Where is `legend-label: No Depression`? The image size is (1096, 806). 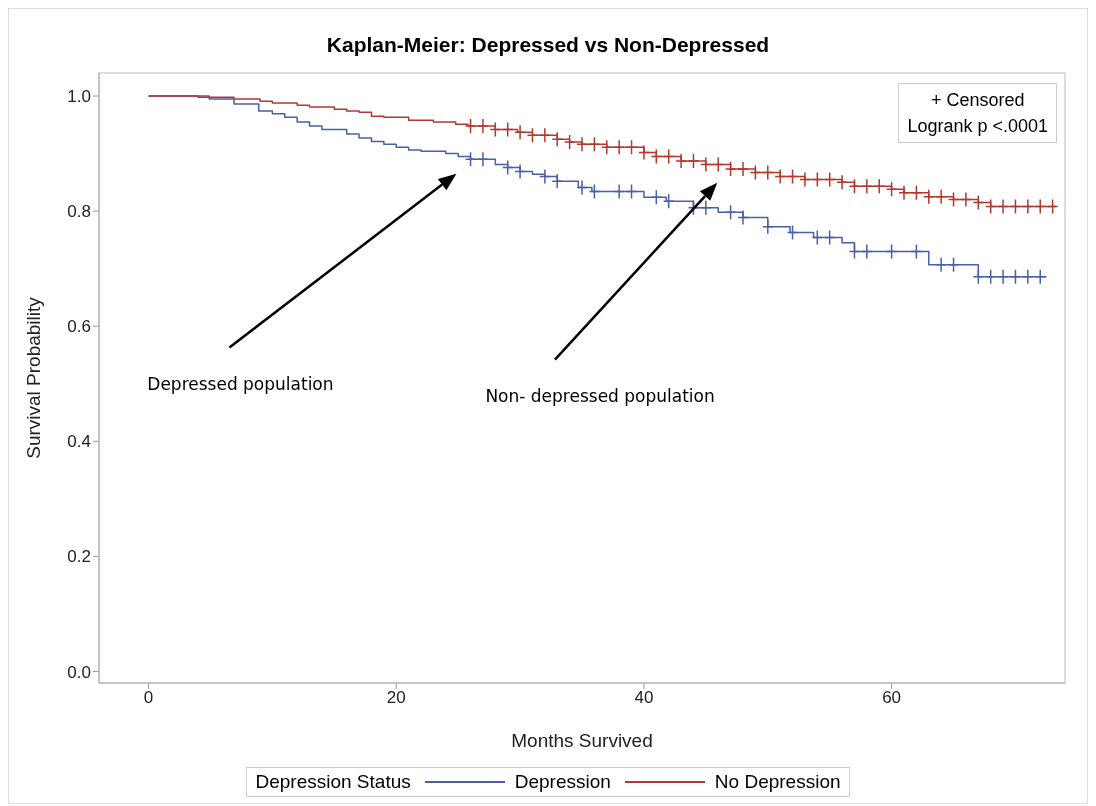
legend-label: No Depression is located at coordinates (777, 782).